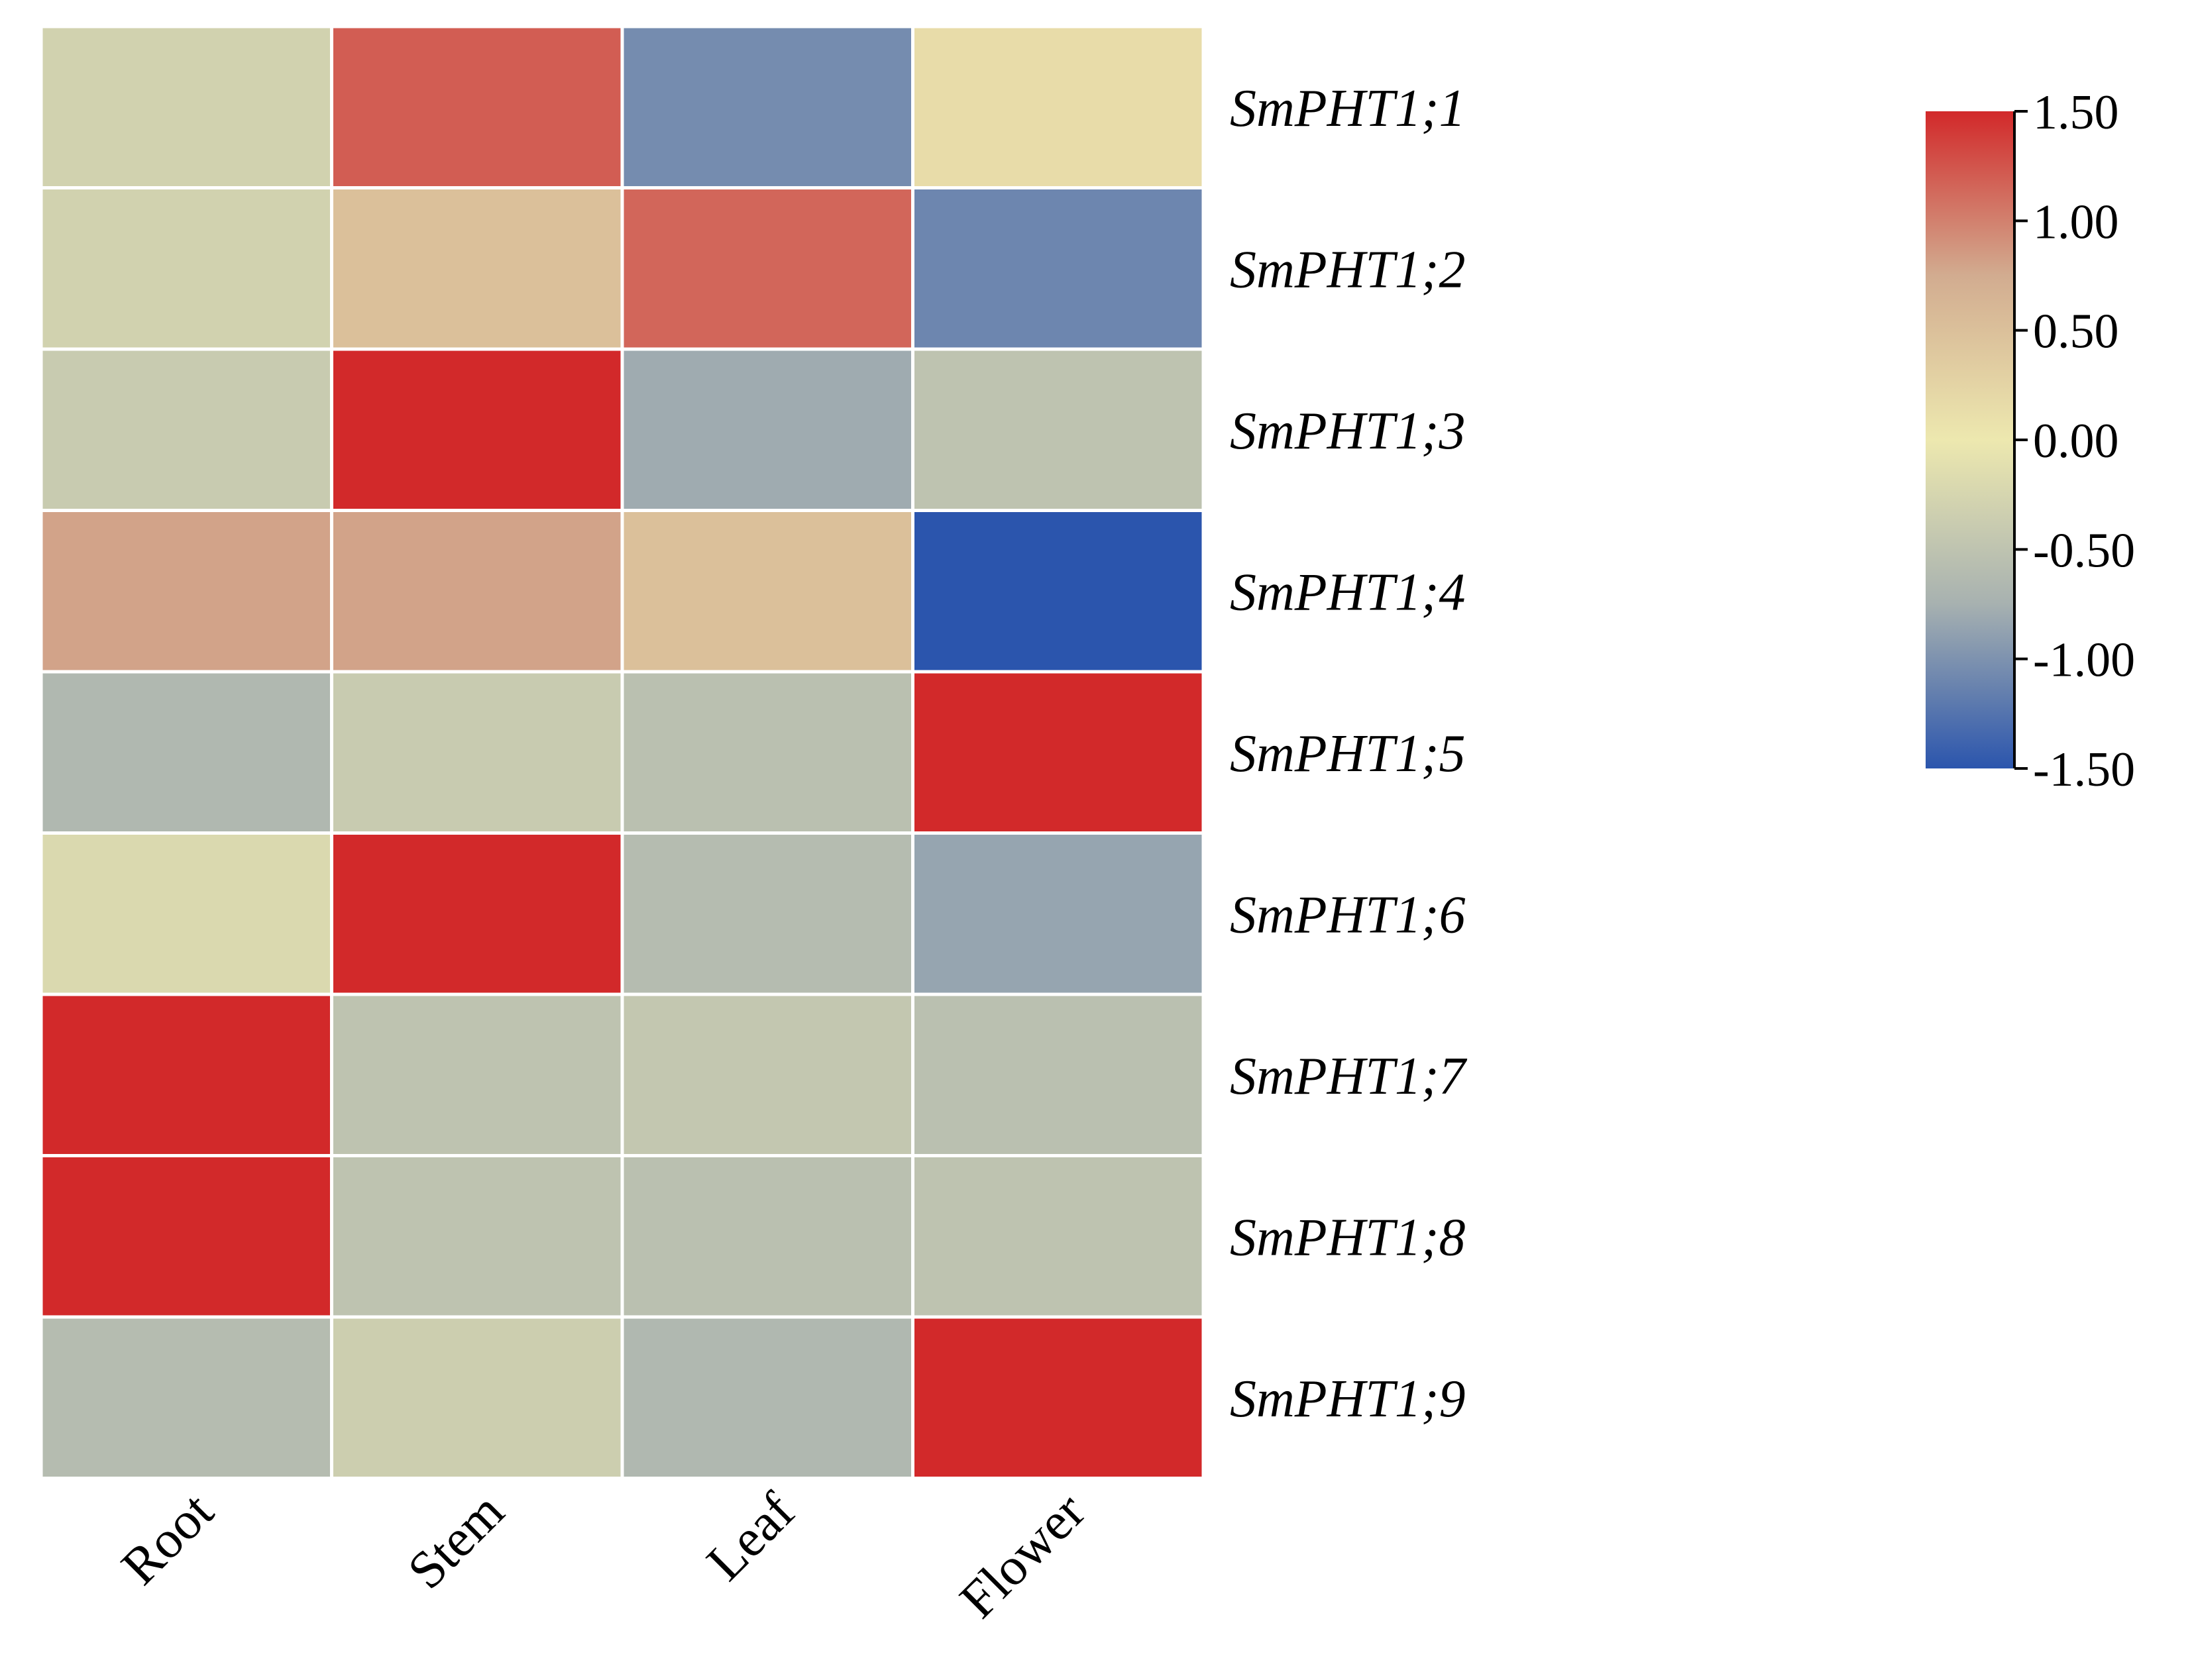  Describe the element at coordinates (1348, 915) in the screenshot. I see `row-label: SmPHT1;6` at that location.